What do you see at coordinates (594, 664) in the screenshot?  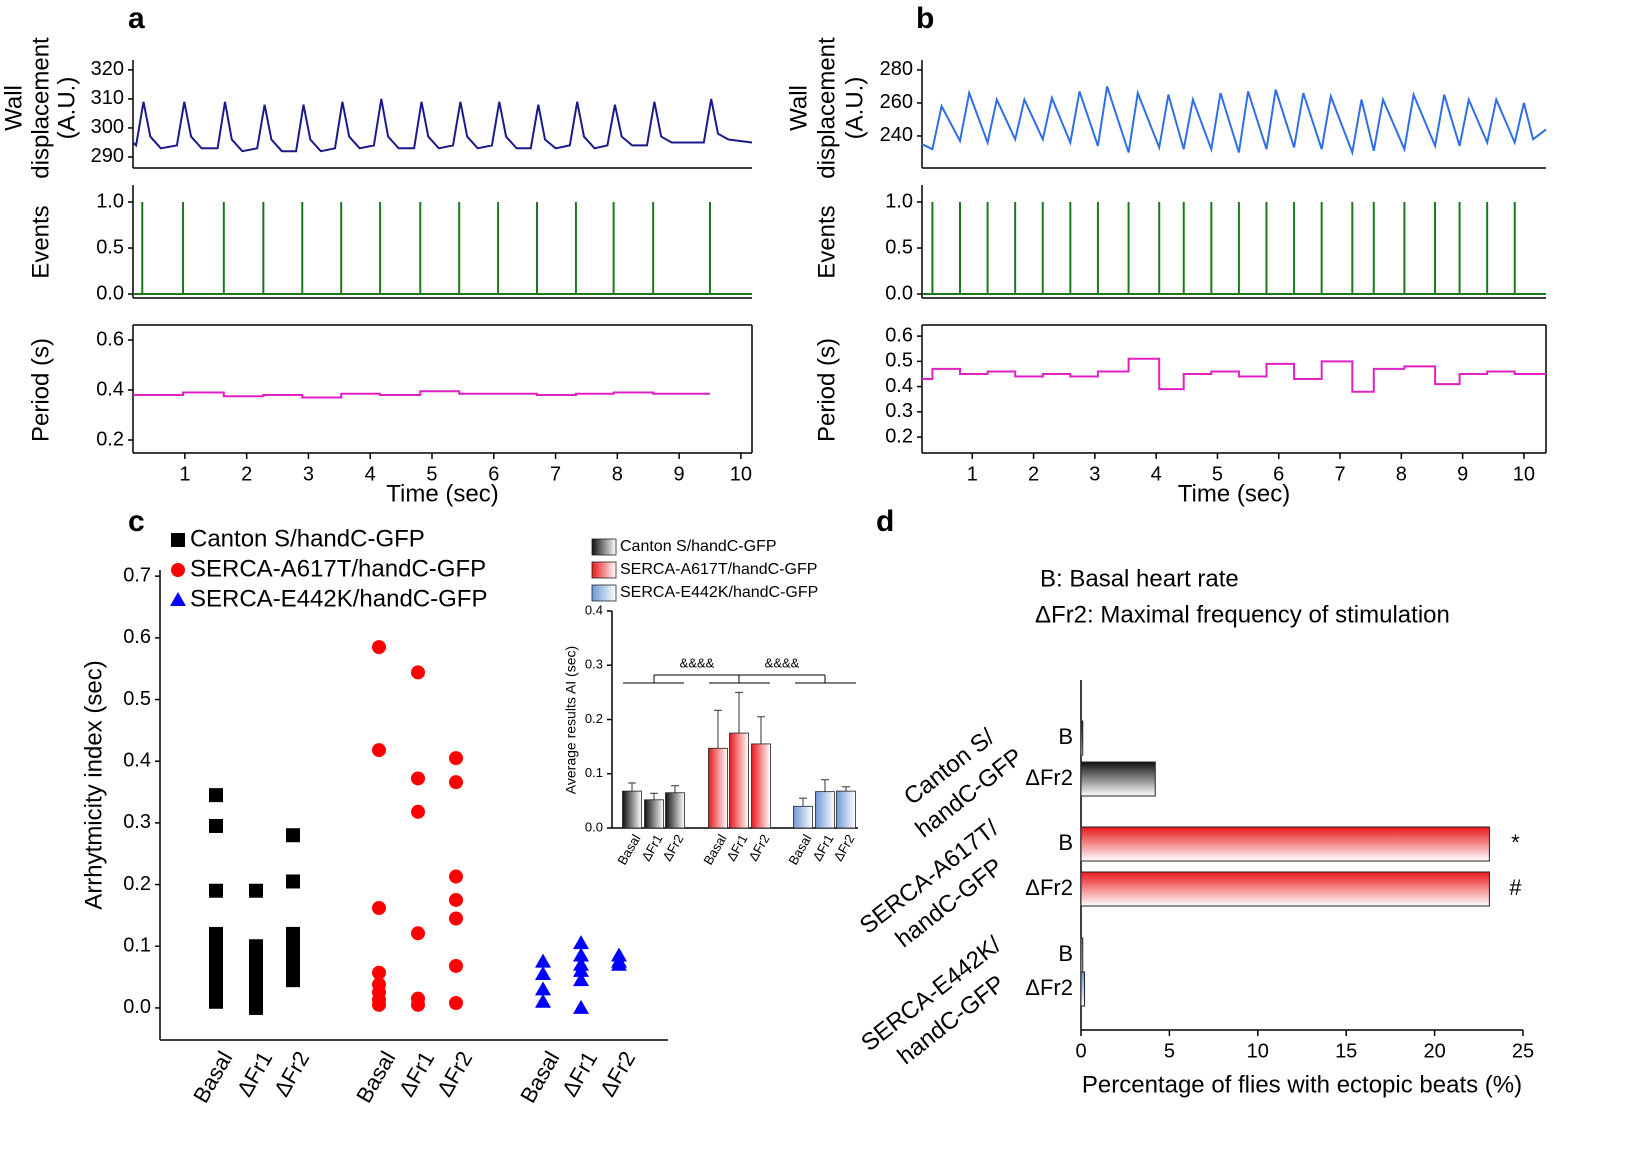 I see `y-tick-label: 0.3` at bounding box center [594, 664].